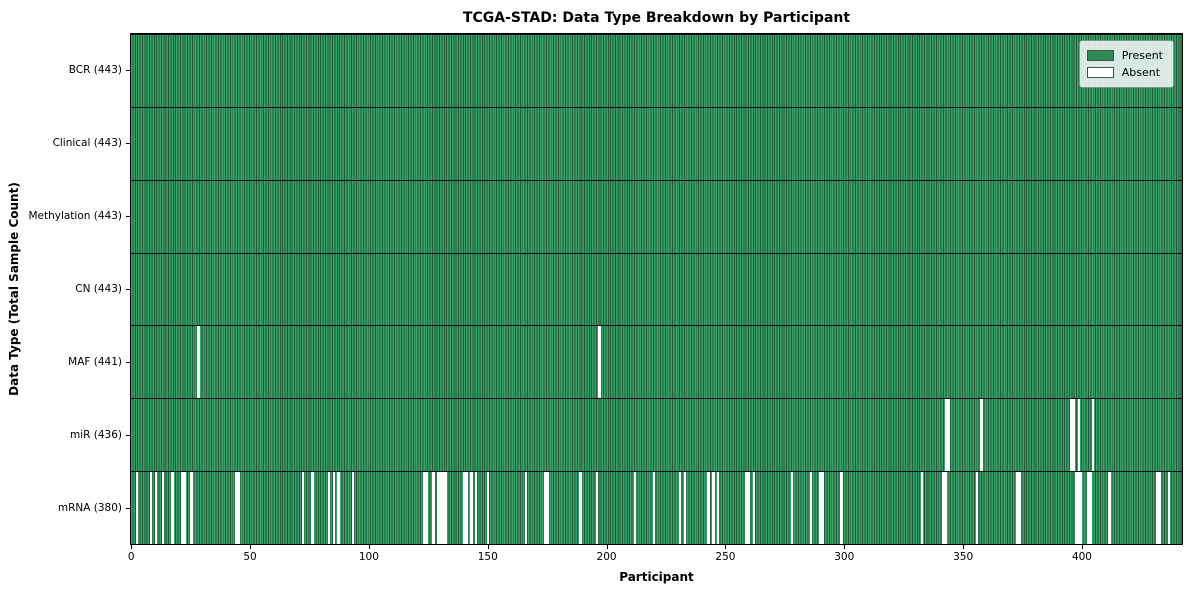 Image resolution: width=1200 pixels, height=600 pixels. I want to click on x-tick-label: 300, so click(844, 557).